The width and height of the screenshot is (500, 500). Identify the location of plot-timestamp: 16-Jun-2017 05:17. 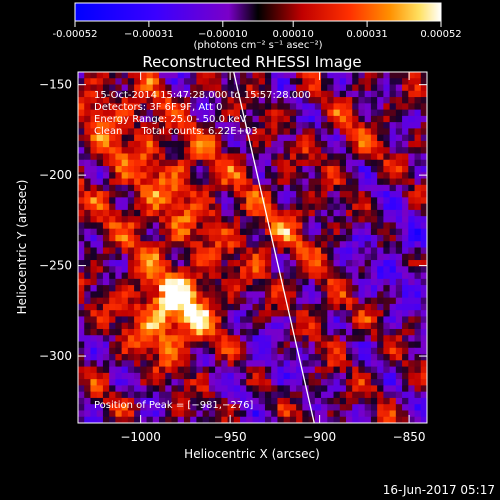
(439, 490).